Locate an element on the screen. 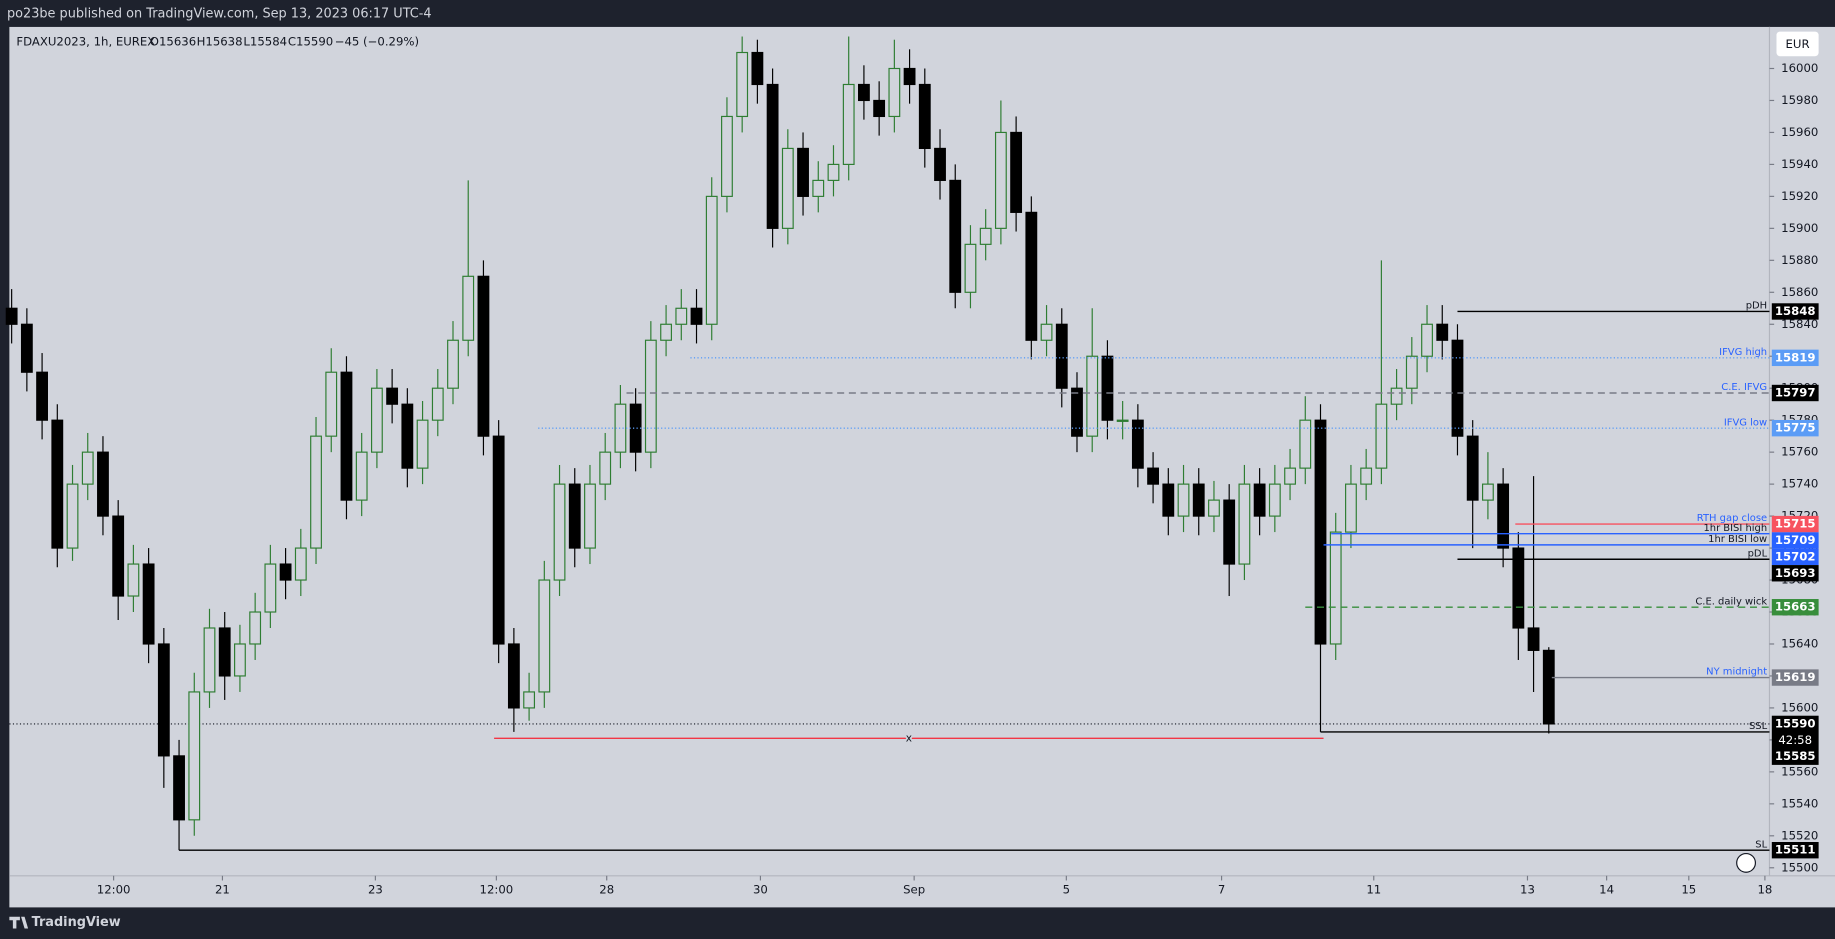 This screenshot has width=1835, height=939. price-box-label: 15663 is located at coordinates (1795, 607).